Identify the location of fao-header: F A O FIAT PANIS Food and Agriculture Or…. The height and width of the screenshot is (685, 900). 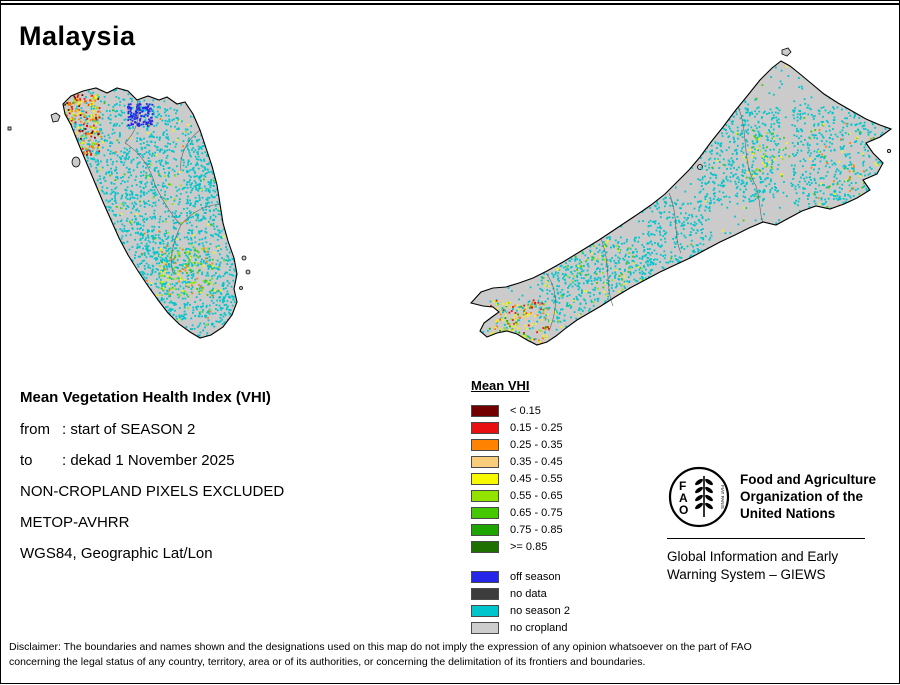
(773, 497).